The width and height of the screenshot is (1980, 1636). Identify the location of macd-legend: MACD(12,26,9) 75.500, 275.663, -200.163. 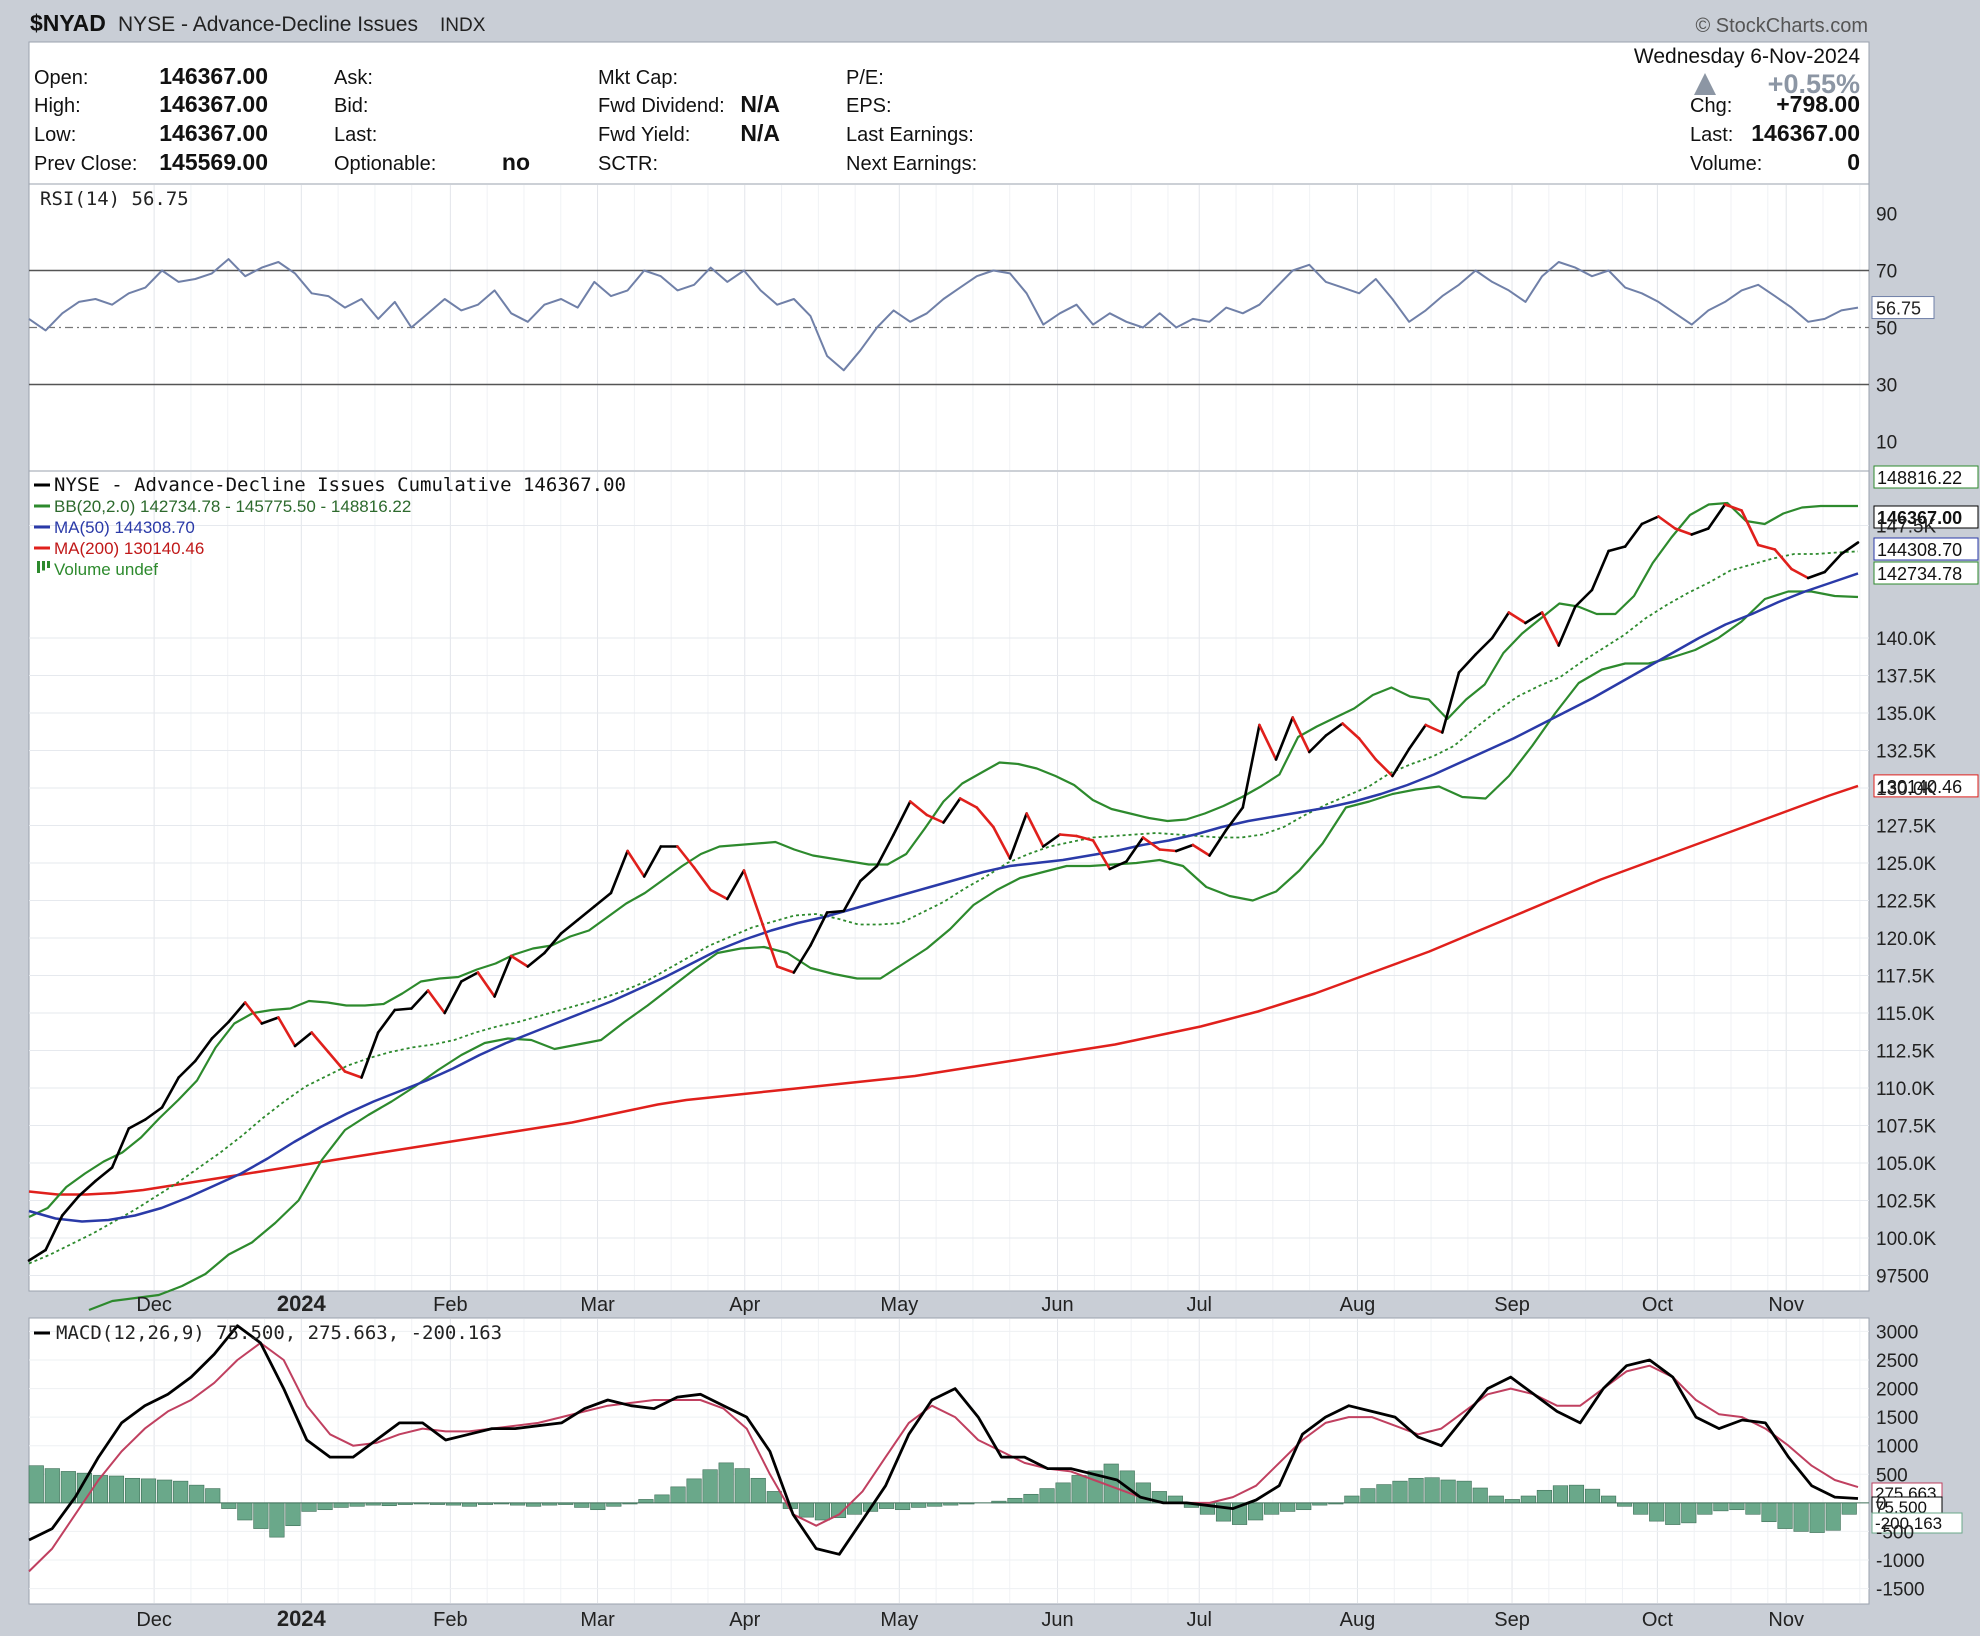
(279, 1333).